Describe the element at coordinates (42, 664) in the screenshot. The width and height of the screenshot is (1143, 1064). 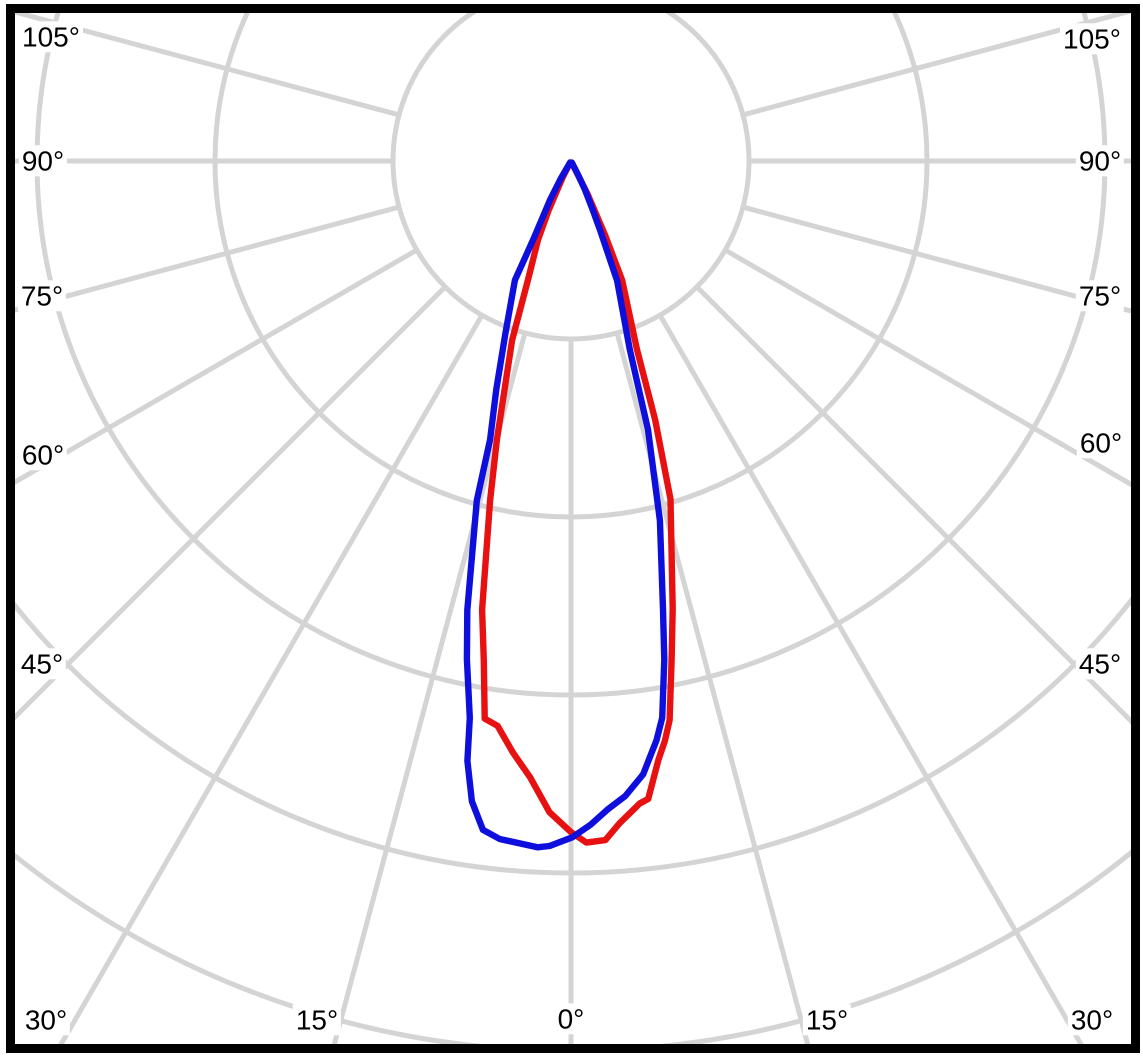
I see `angle-label-left-45: 45°` at that location.